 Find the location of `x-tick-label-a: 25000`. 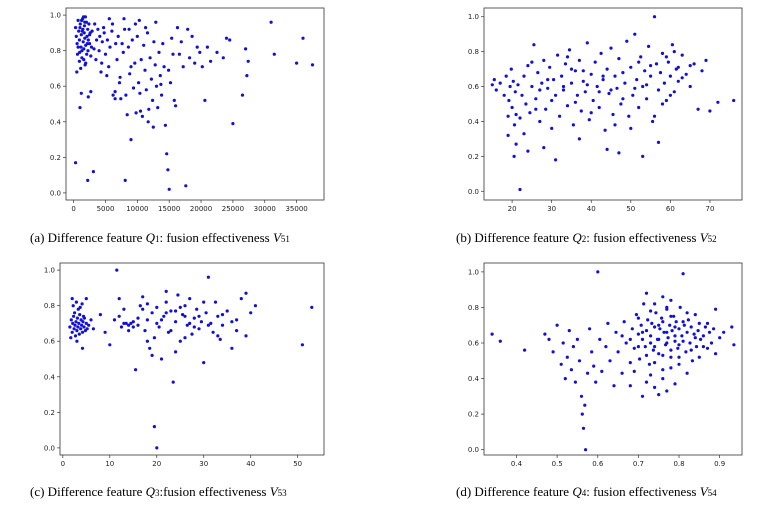

x-tick-label-a: 25000 is located at coordinates (233, 209).